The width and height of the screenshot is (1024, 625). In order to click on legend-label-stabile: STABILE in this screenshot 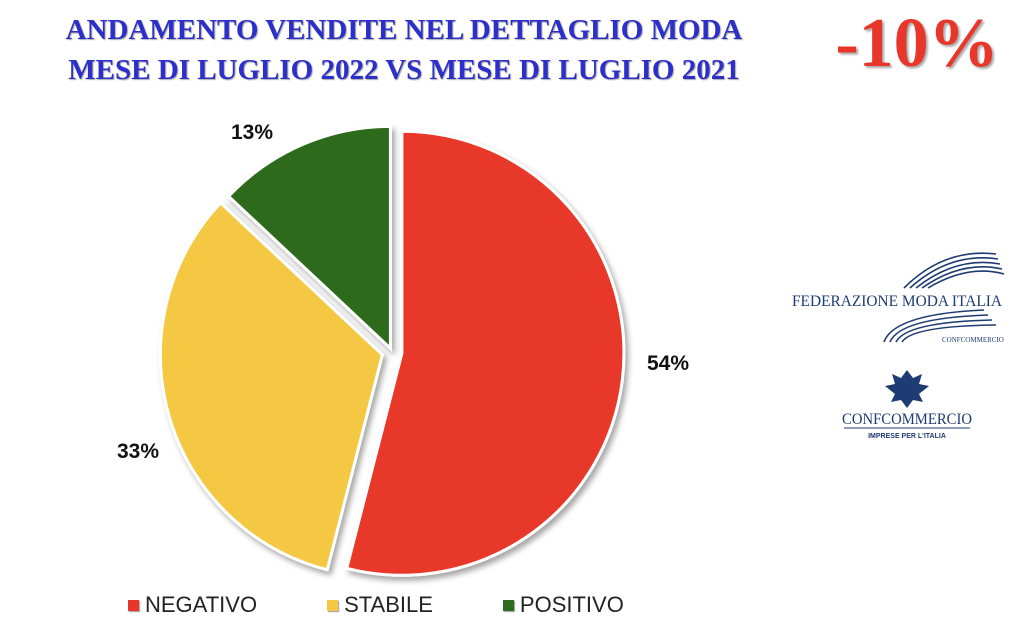, I will do `click(388, 604)`.